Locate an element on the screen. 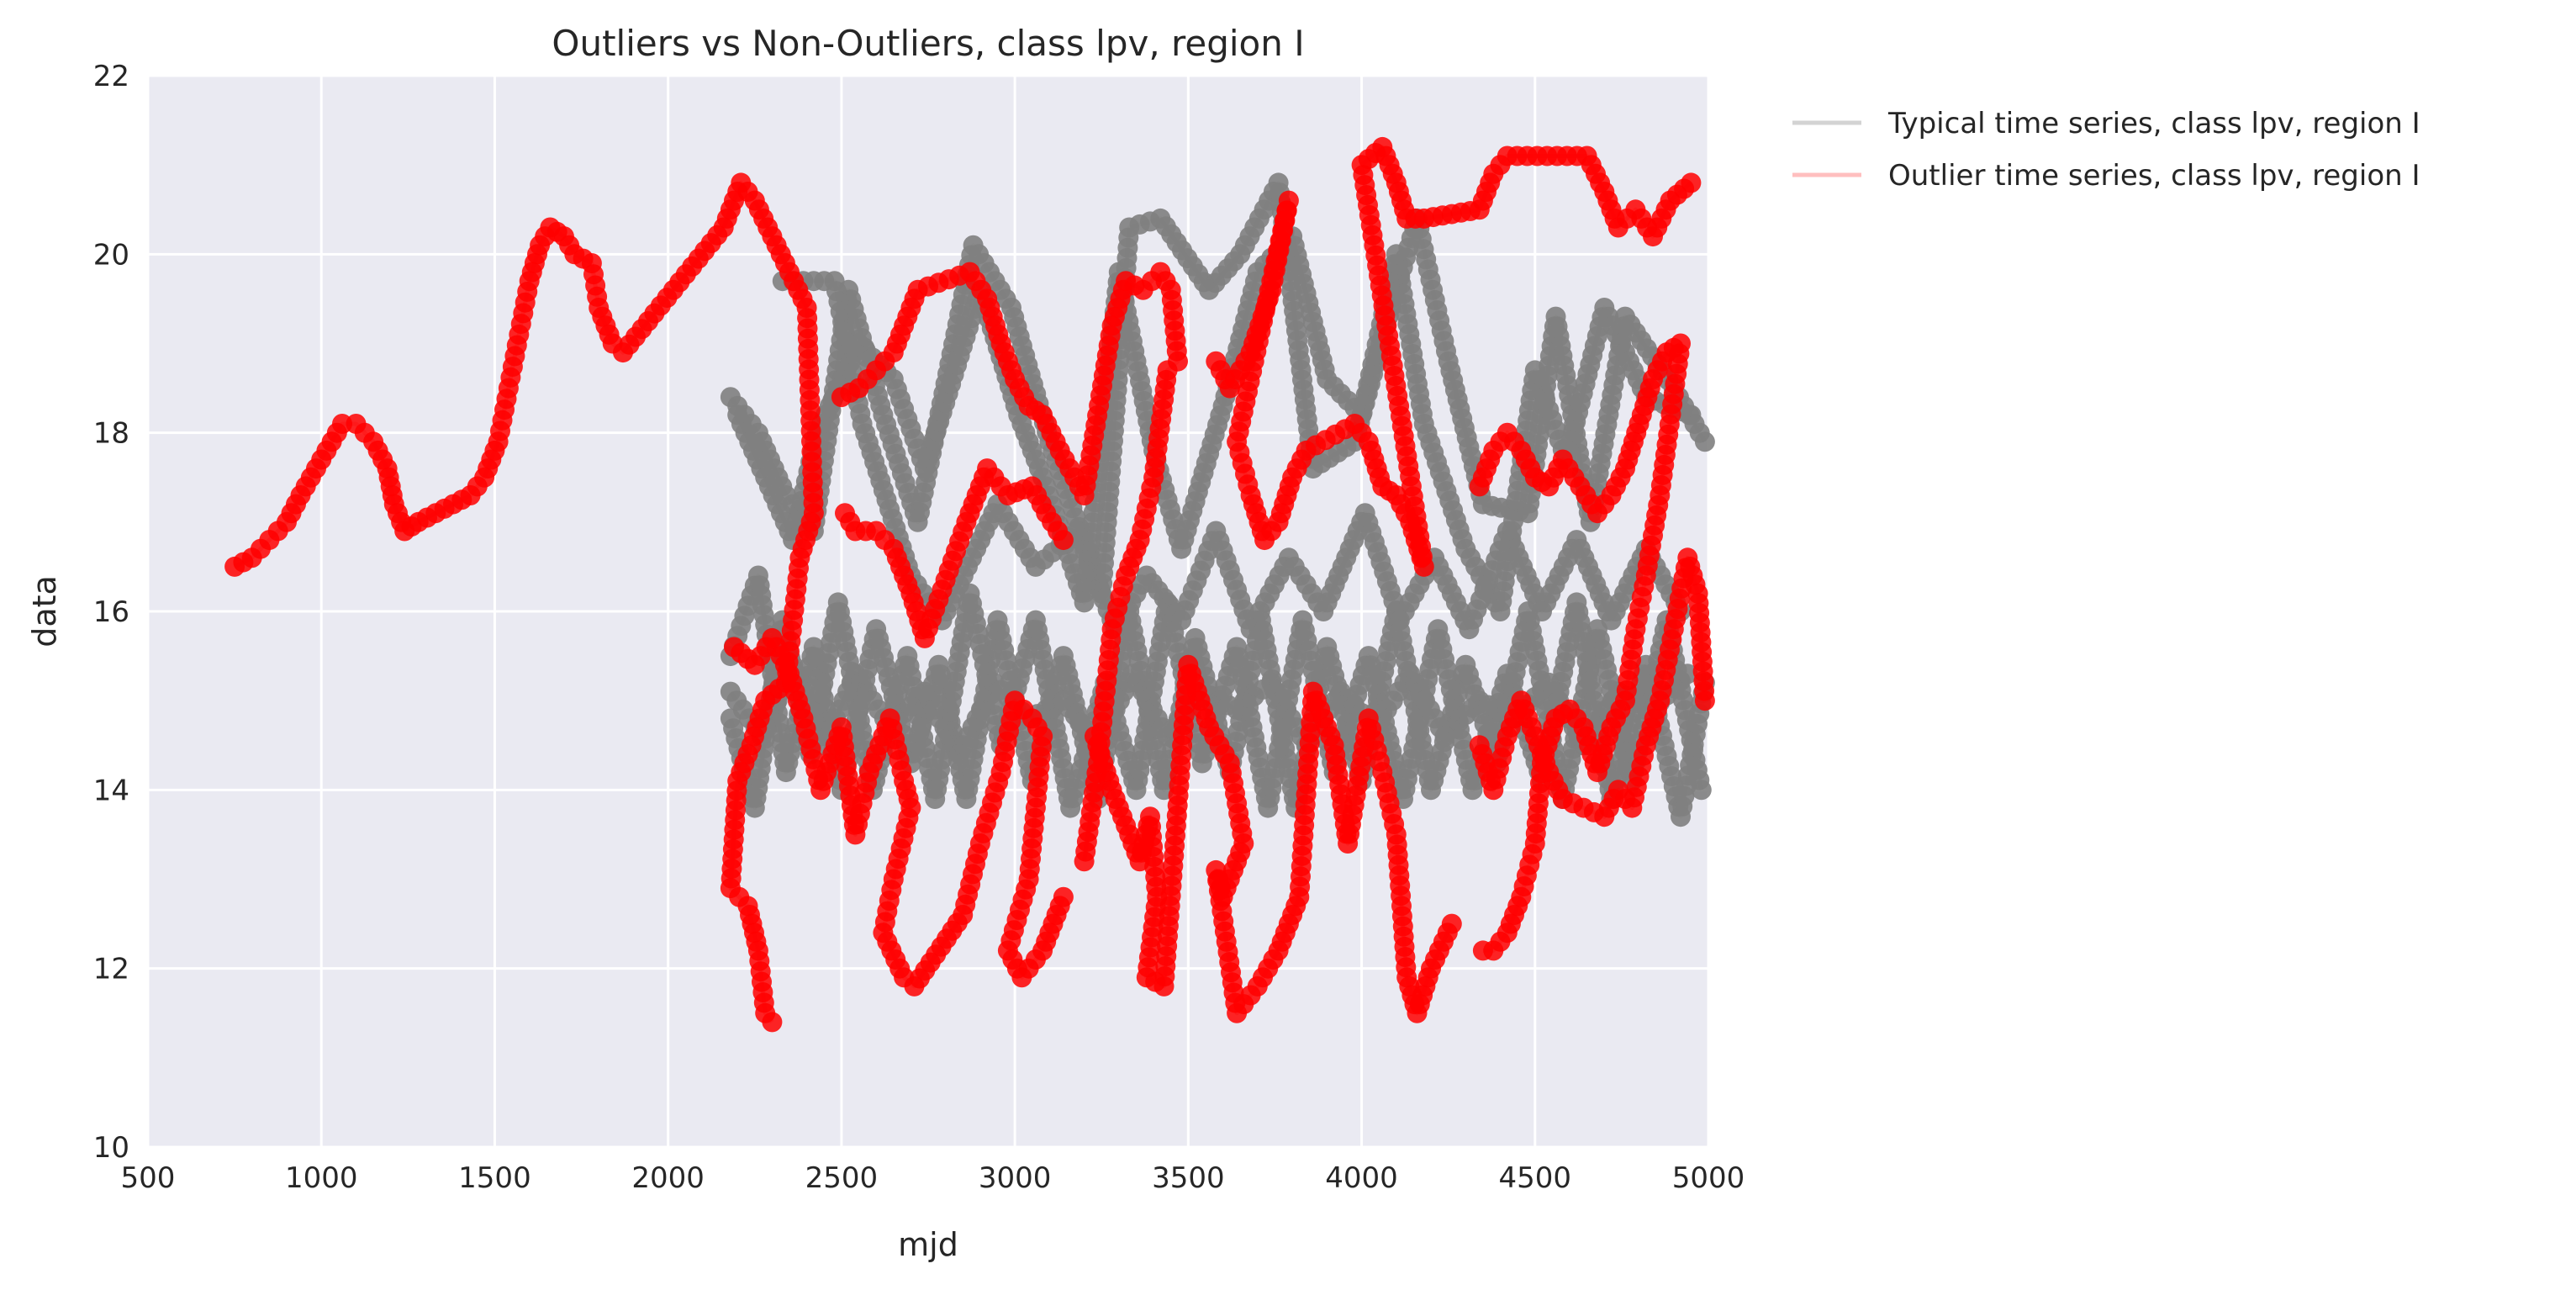  y-tick-label: 22 is located at coordinates (111, 76).